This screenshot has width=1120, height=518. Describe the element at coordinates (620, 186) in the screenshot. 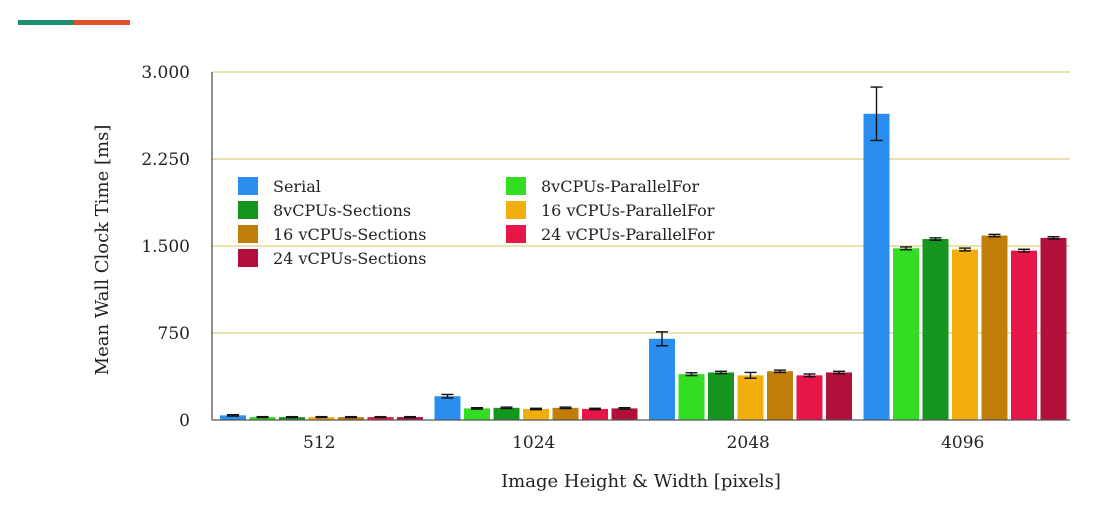

I see `legend-label: 8vCPUs-ParallelFor` at that location.